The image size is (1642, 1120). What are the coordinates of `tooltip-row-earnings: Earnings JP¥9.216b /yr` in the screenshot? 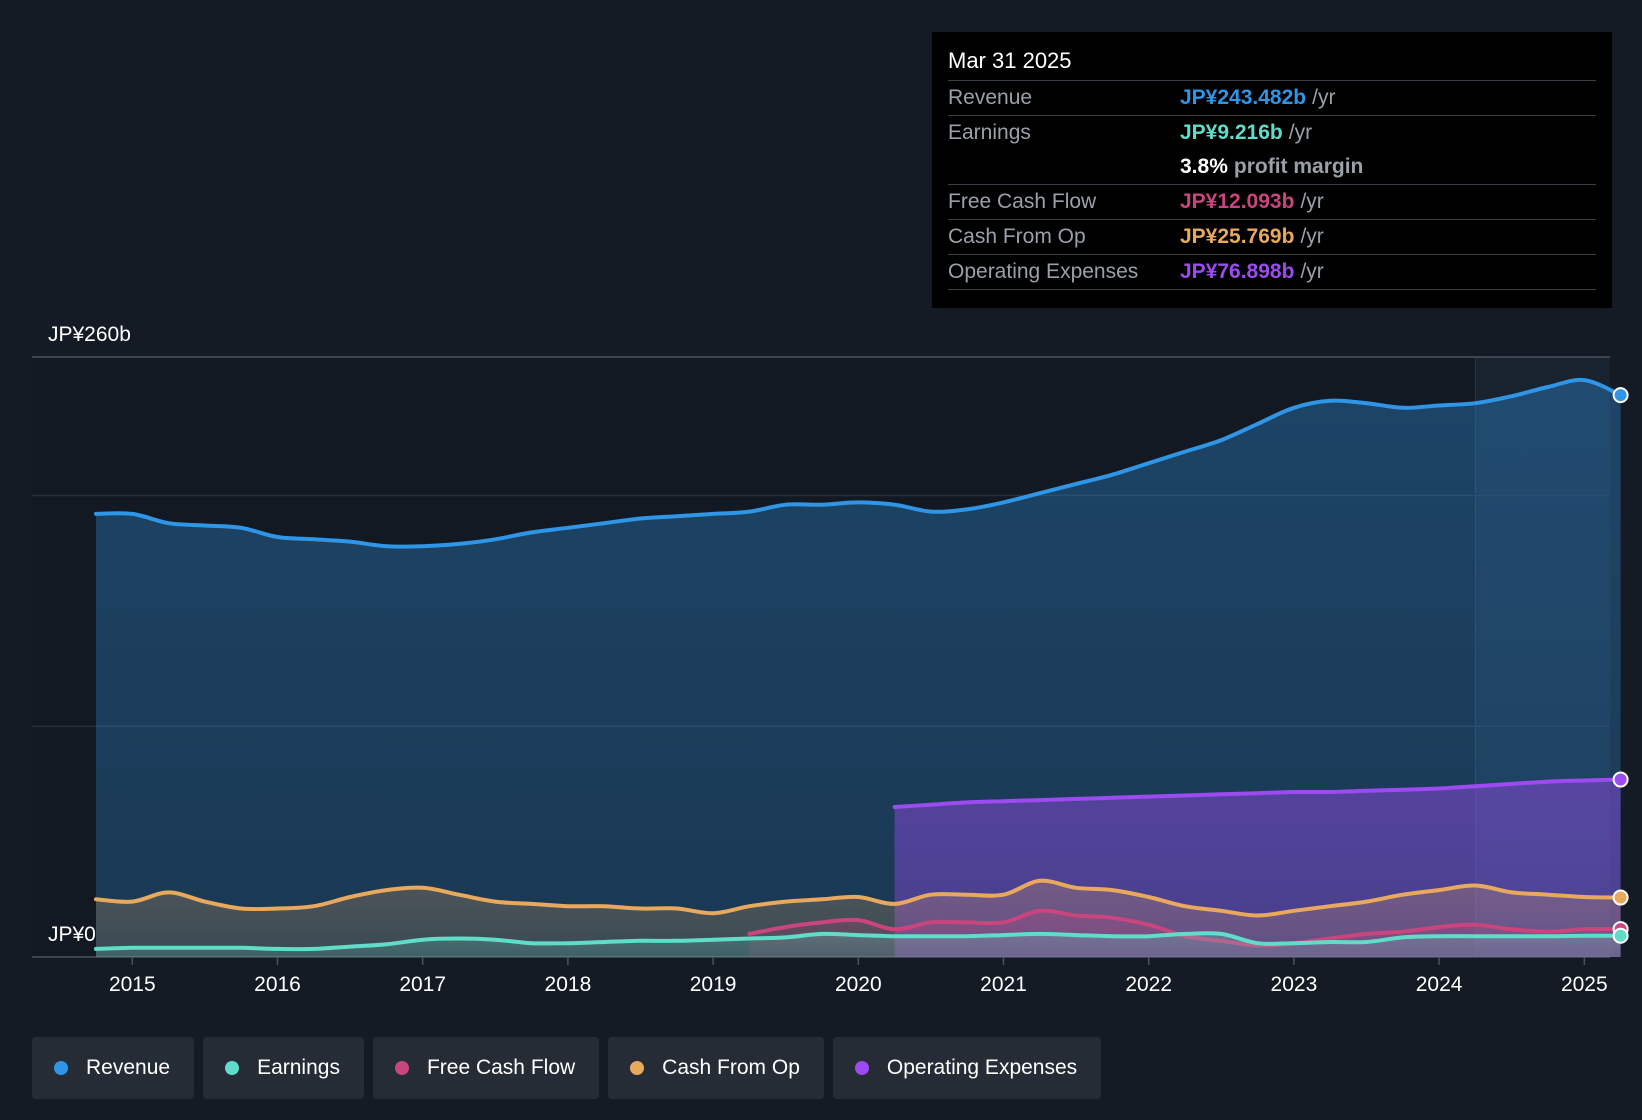 It's located at (1272, 132).